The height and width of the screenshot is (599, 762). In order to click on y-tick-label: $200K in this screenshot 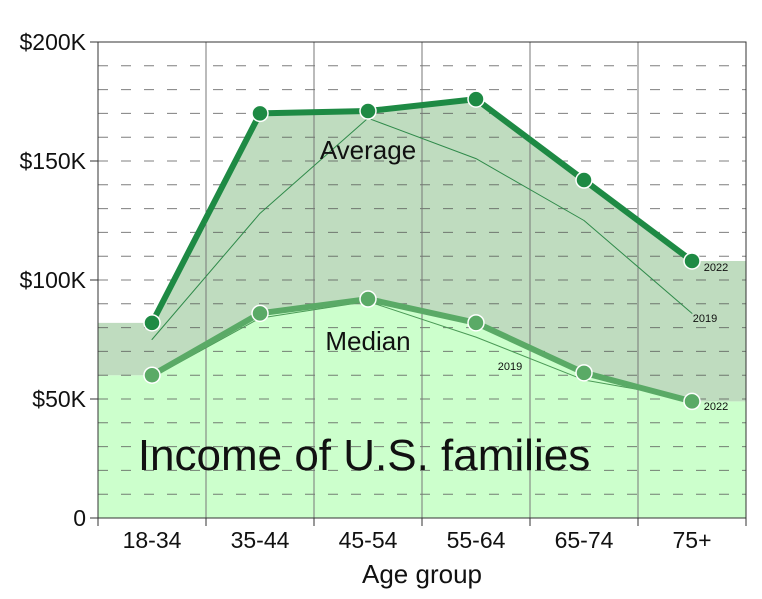, I will do `click(52, 42)`.